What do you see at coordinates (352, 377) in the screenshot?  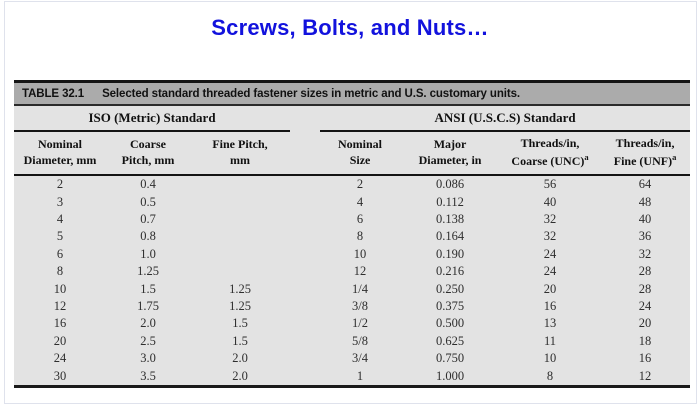 I see `table-row: 30 3.5 2.0 1 1.000 8 12` at bounding box center [352, 377].